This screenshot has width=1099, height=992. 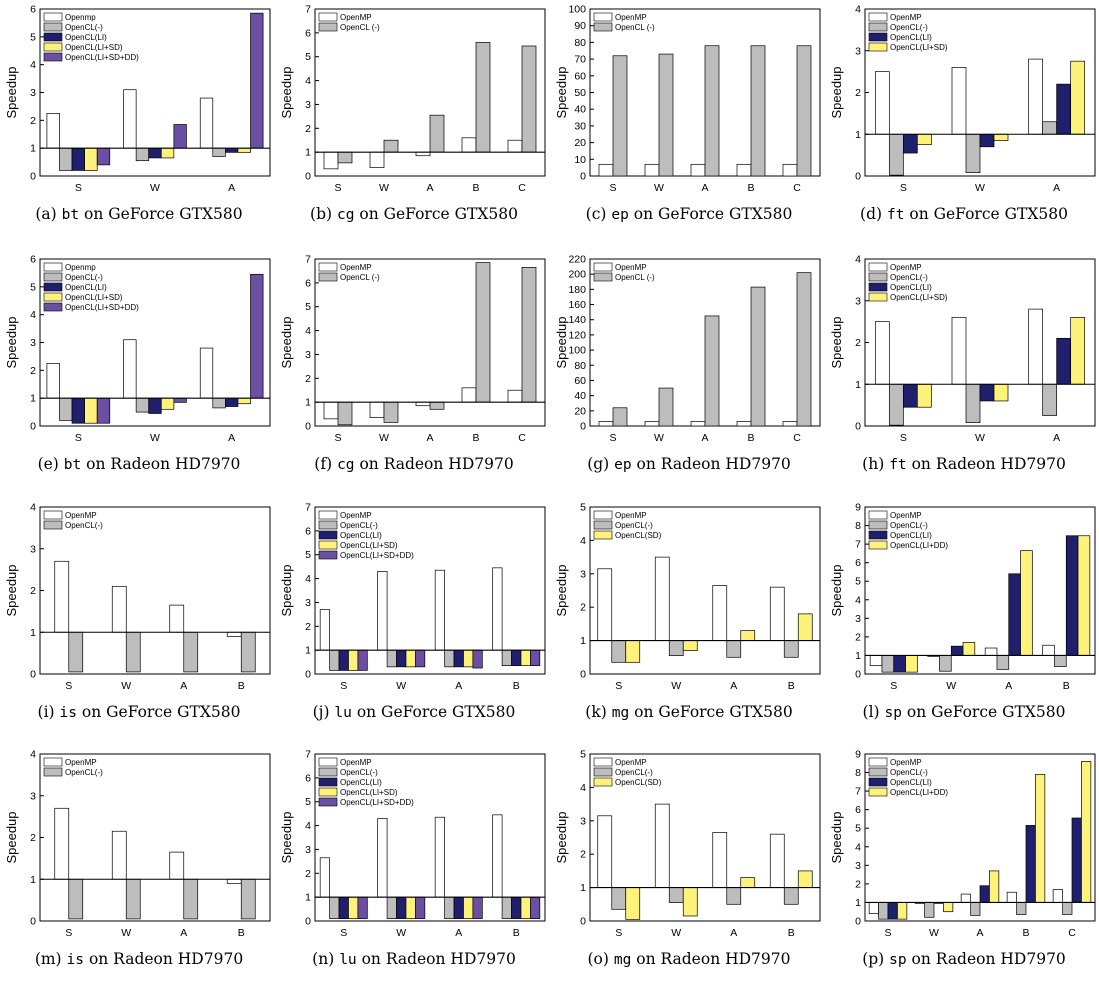 I want to click on caption-program: lu, so click(x=343, y=713).